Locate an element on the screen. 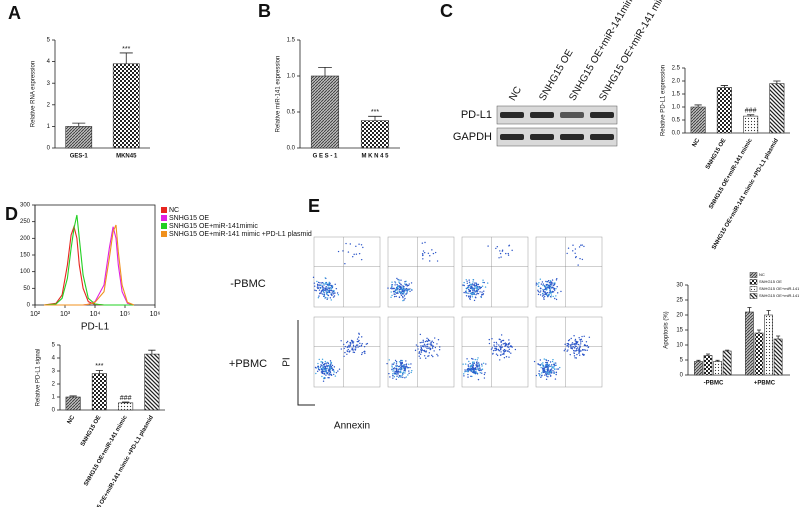  legend-label: SNHG15 OE is located at coordinates (189, 218).